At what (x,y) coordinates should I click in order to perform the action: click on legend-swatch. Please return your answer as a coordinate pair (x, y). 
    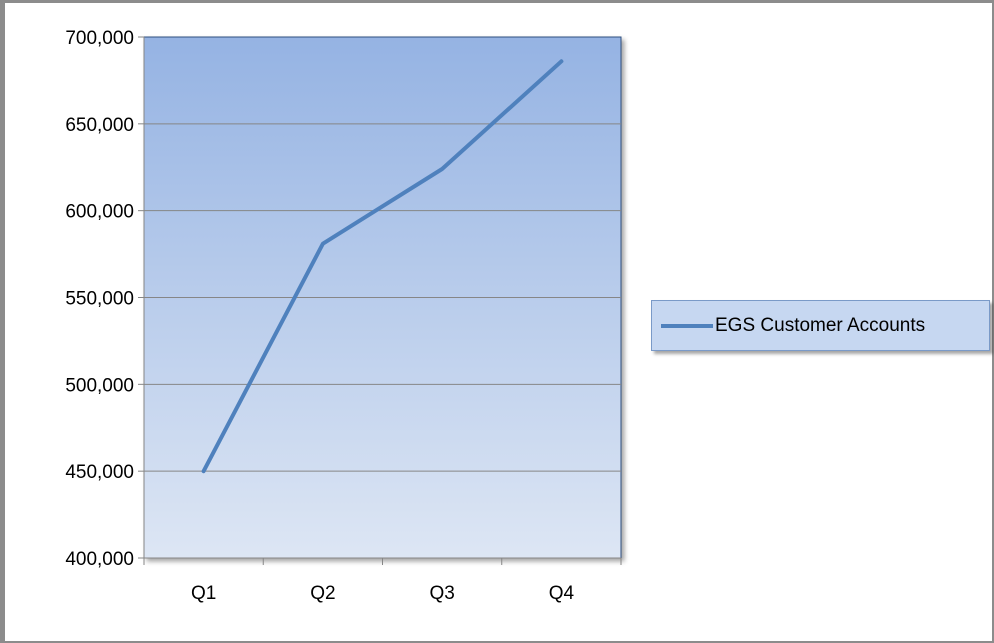
    Looking at the image, I should click on (687, 325).